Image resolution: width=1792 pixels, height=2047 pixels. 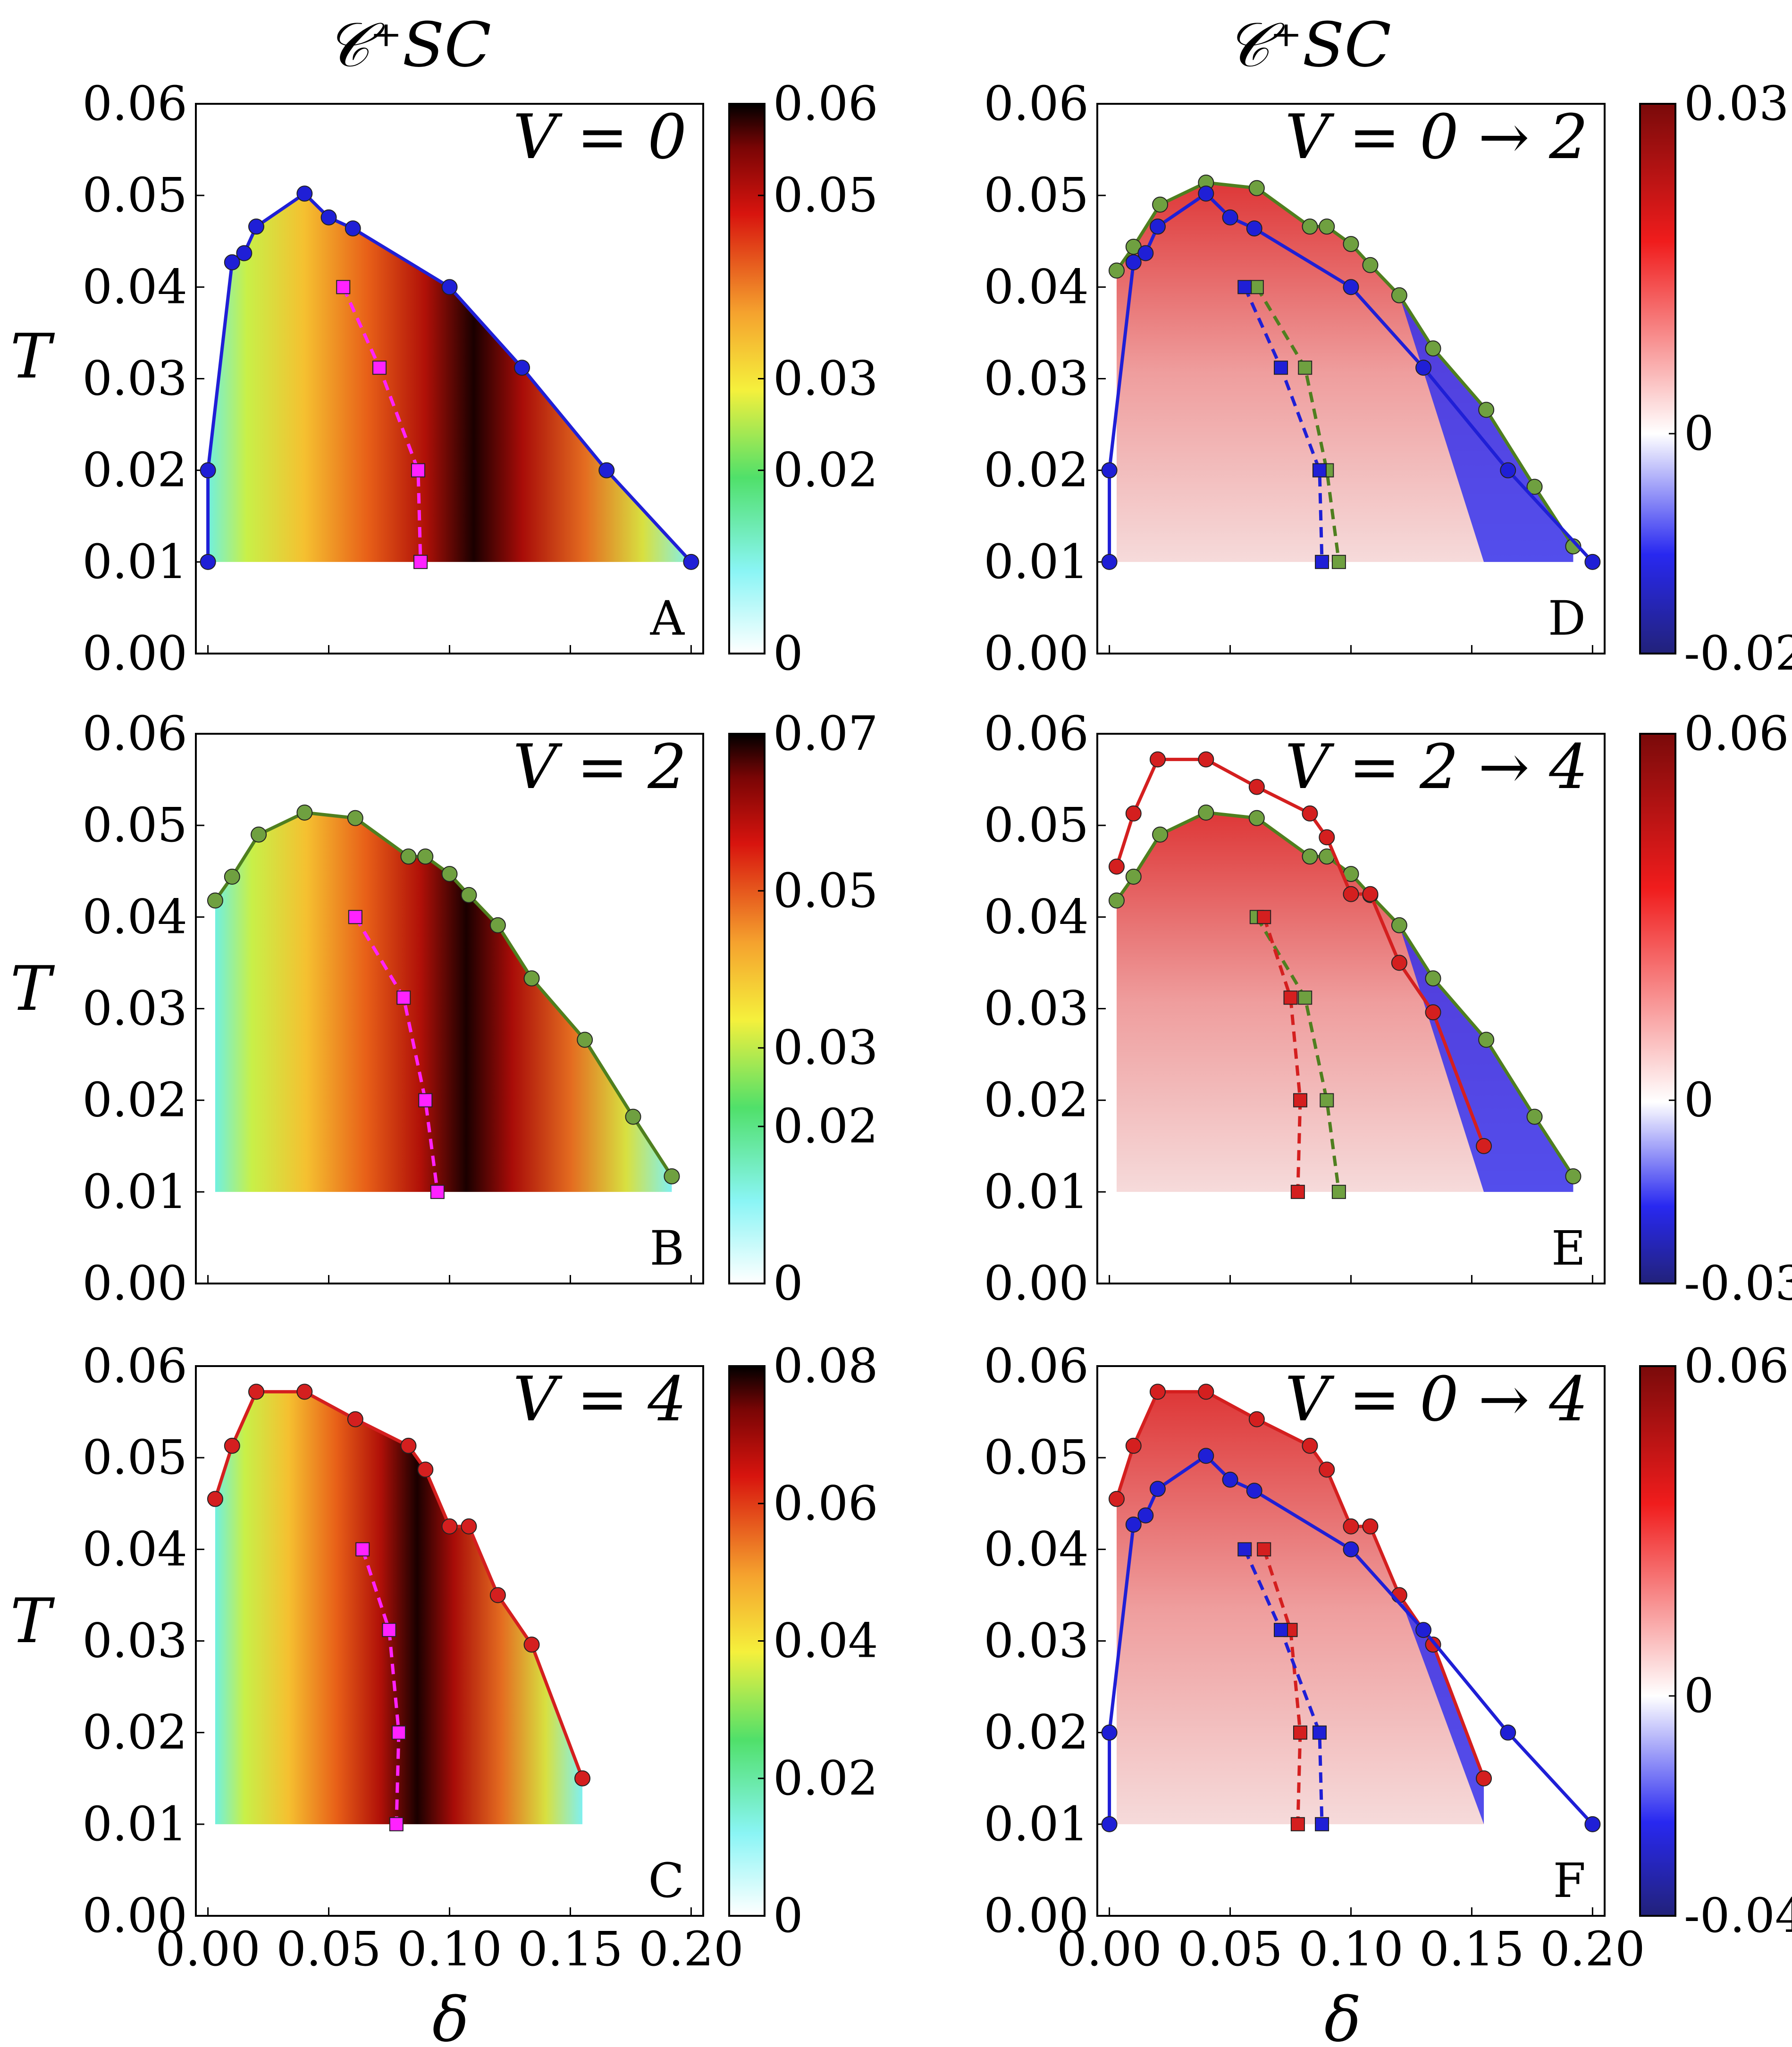 I want to click on y-tick-label-e: 0.01, so click(x=1036, y=1191).